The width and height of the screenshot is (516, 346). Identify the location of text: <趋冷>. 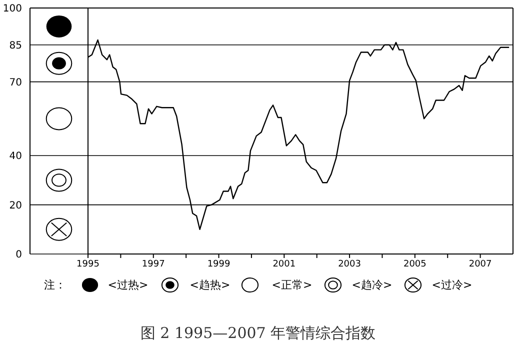
(372, 285).